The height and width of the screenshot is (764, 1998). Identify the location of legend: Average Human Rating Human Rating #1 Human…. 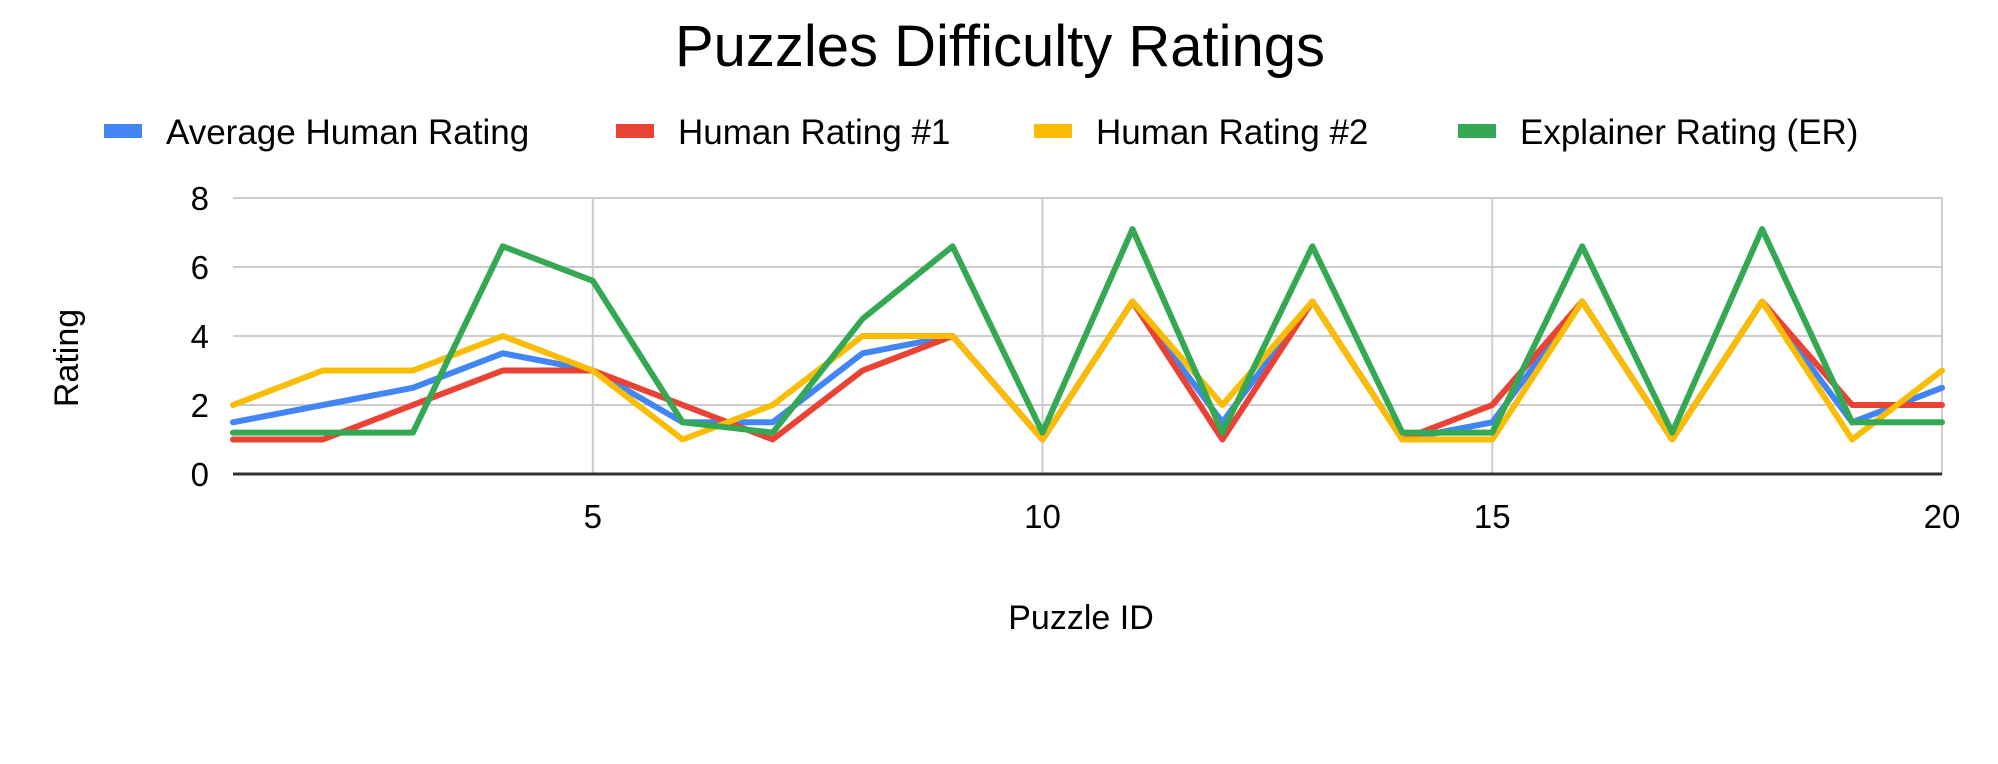
(981, 132).